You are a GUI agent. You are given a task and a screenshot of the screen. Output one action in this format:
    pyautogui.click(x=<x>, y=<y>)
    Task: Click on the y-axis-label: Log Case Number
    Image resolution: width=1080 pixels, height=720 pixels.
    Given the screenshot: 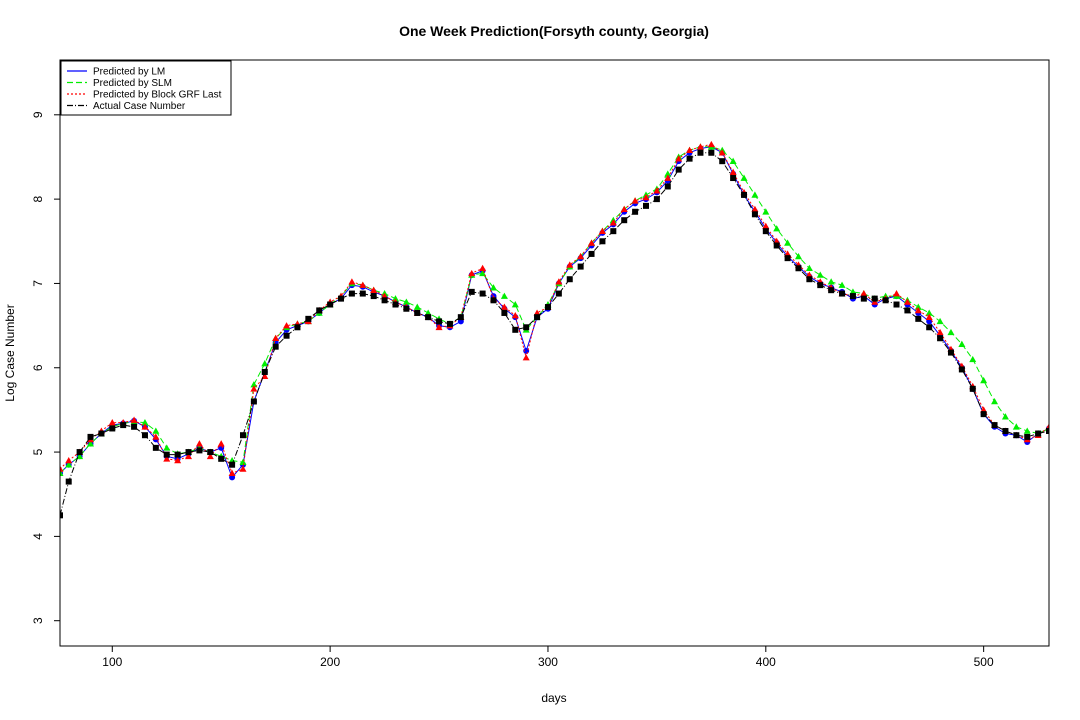 What is the action you would take?
    pyautogui.click(x=10, y=352)
    